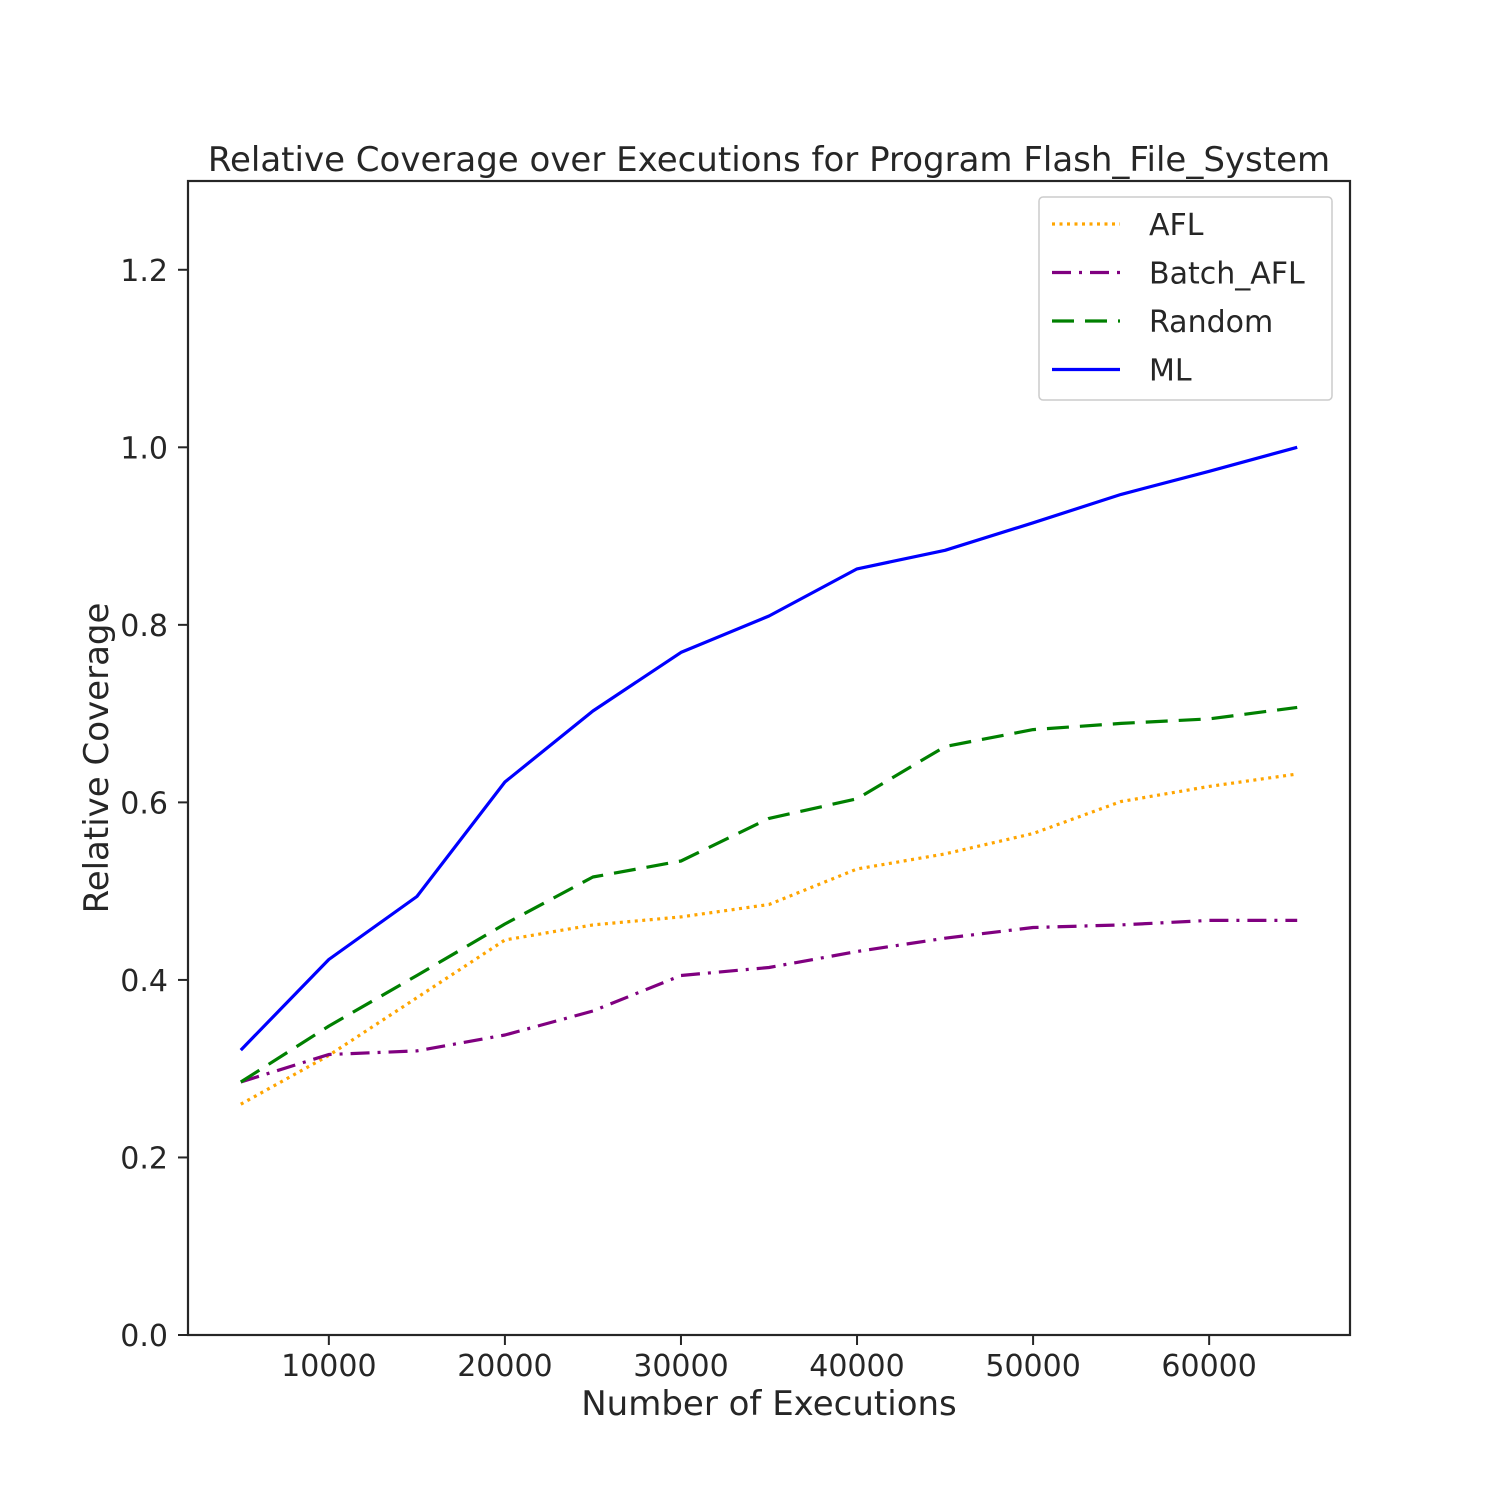 The height and width of the screenshot is (1500, 1500). I want to click on y-tick-label: 1.2, so click(144, 271).